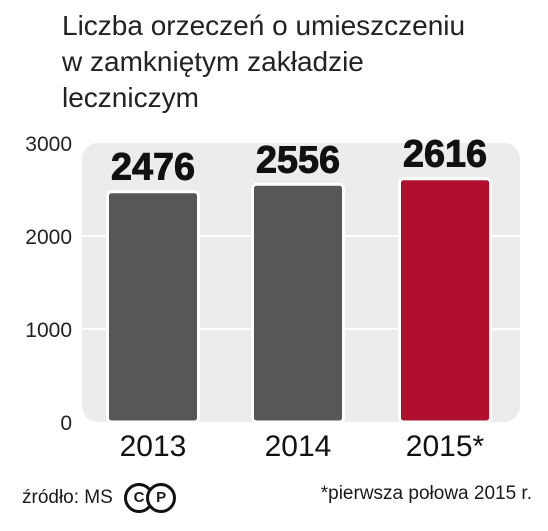 The image size is (548, 531). Describe the element at coordinates (48, 237) in the screenshot. I see `y-tick-label: 2000` at that location.